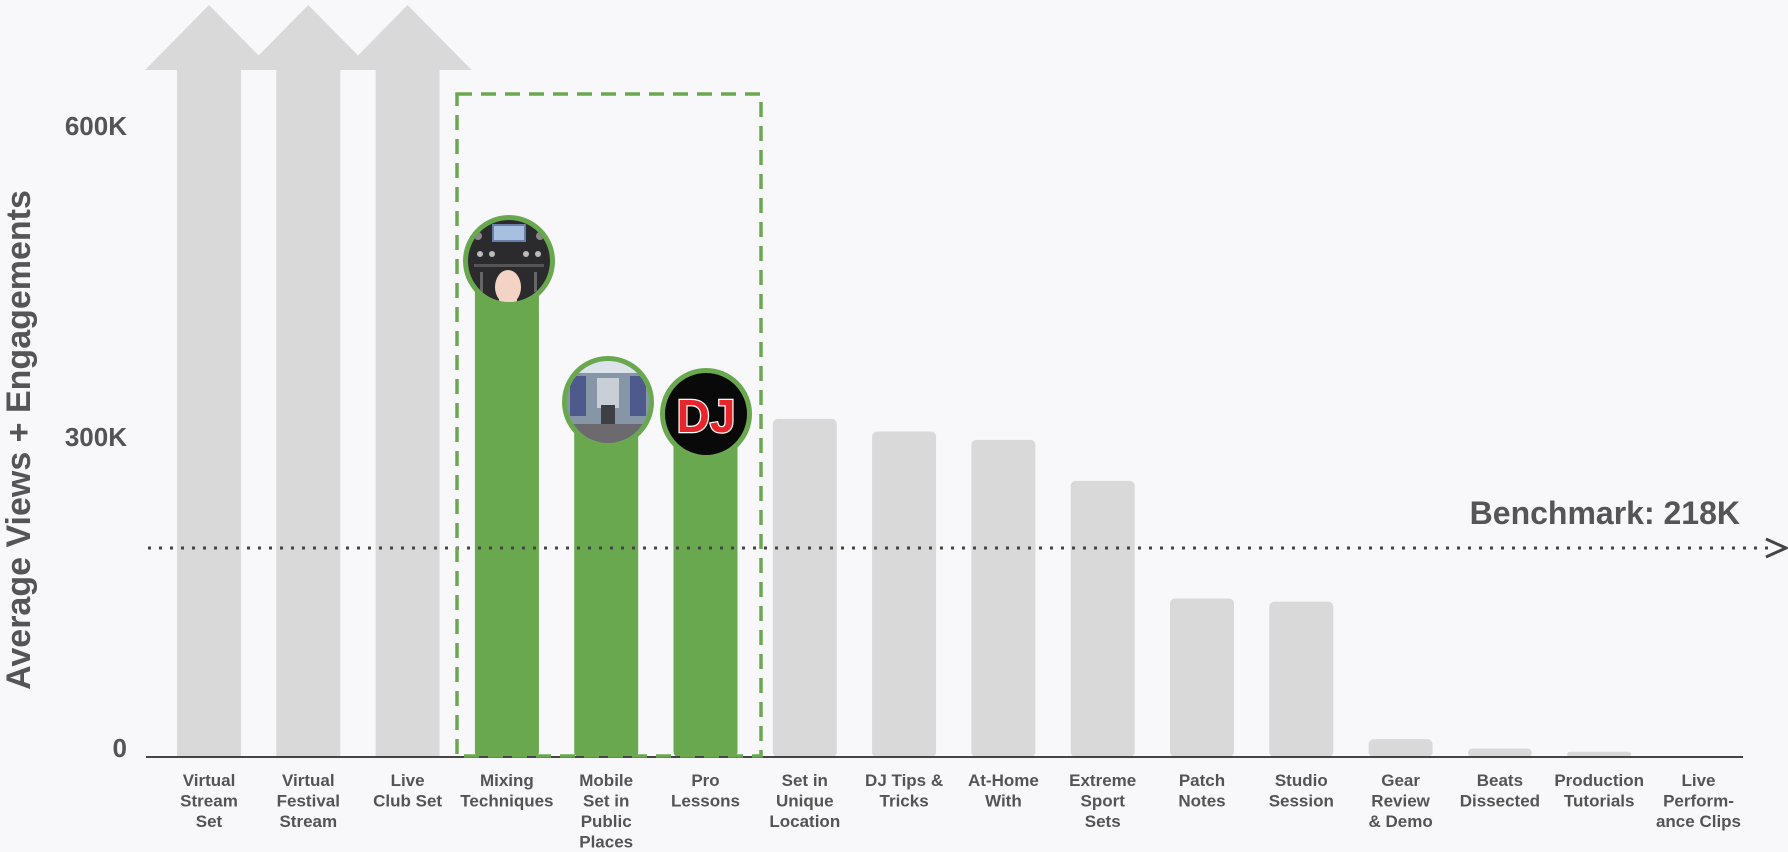 This screenshot has width=1788, height=852. Describe the element at coordinates (407, 791) in the screenshot. I see `category-label: Live Club Set` at that location.